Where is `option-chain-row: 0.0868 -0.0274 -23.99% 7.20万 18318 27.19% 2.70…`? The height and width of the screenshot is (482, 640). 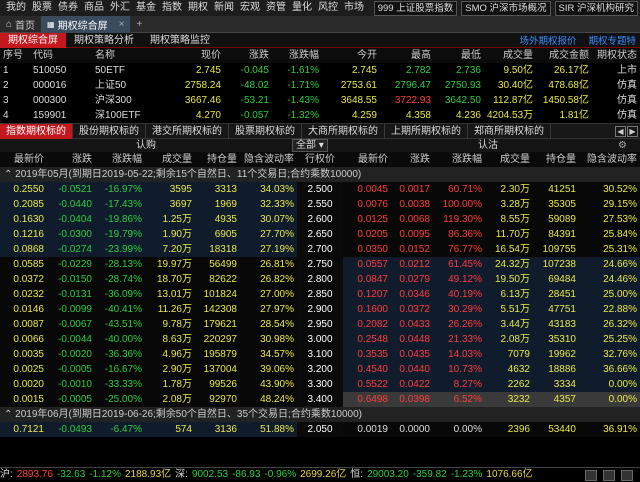 option-chain-row: 0.0868 -0.0274 -23.99% 7.20万 18318 27.19% 2.70… is located at coordinates (320, 249).